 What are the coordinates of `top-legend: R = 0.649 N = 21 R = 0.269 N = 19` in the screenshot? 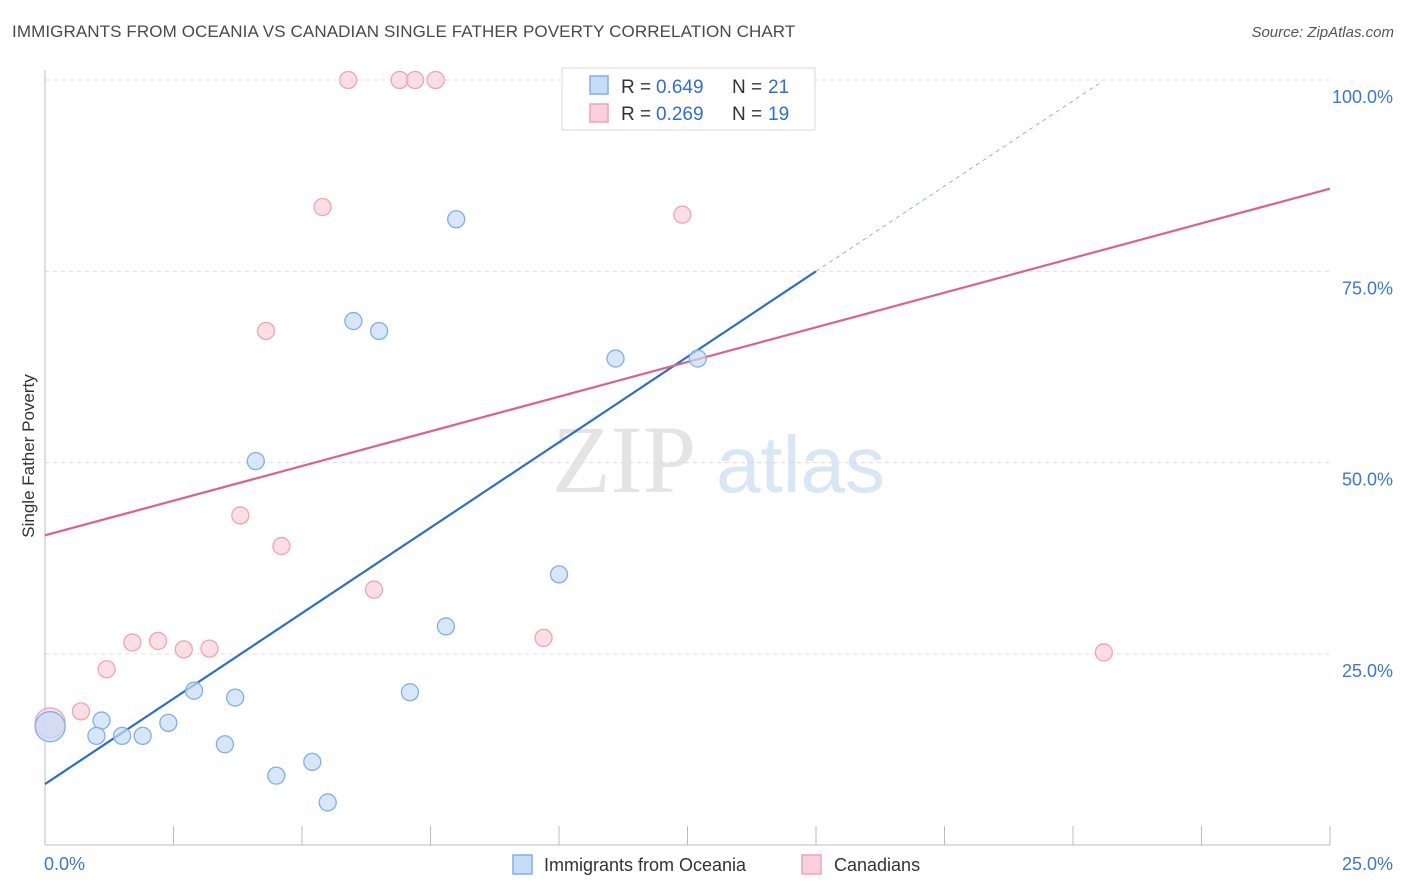 It's located at (688, 99).